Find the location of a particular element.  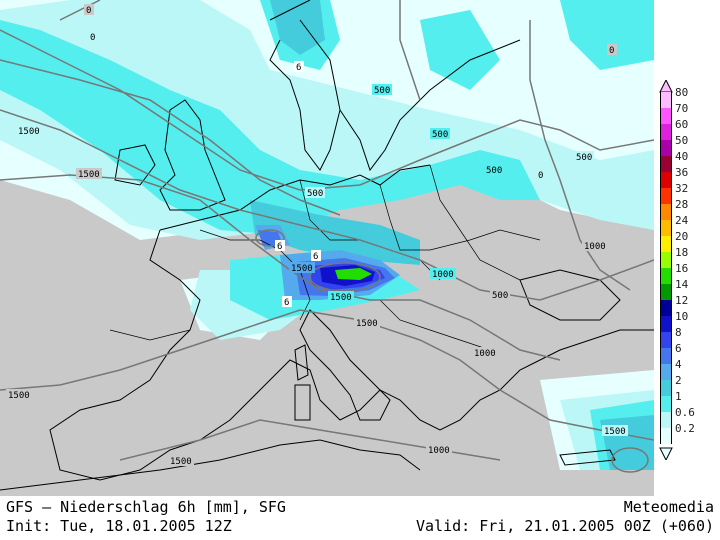

map-title: GFS – Niederschlag 6h [mm], SFG is located at coordinates (146, 507).